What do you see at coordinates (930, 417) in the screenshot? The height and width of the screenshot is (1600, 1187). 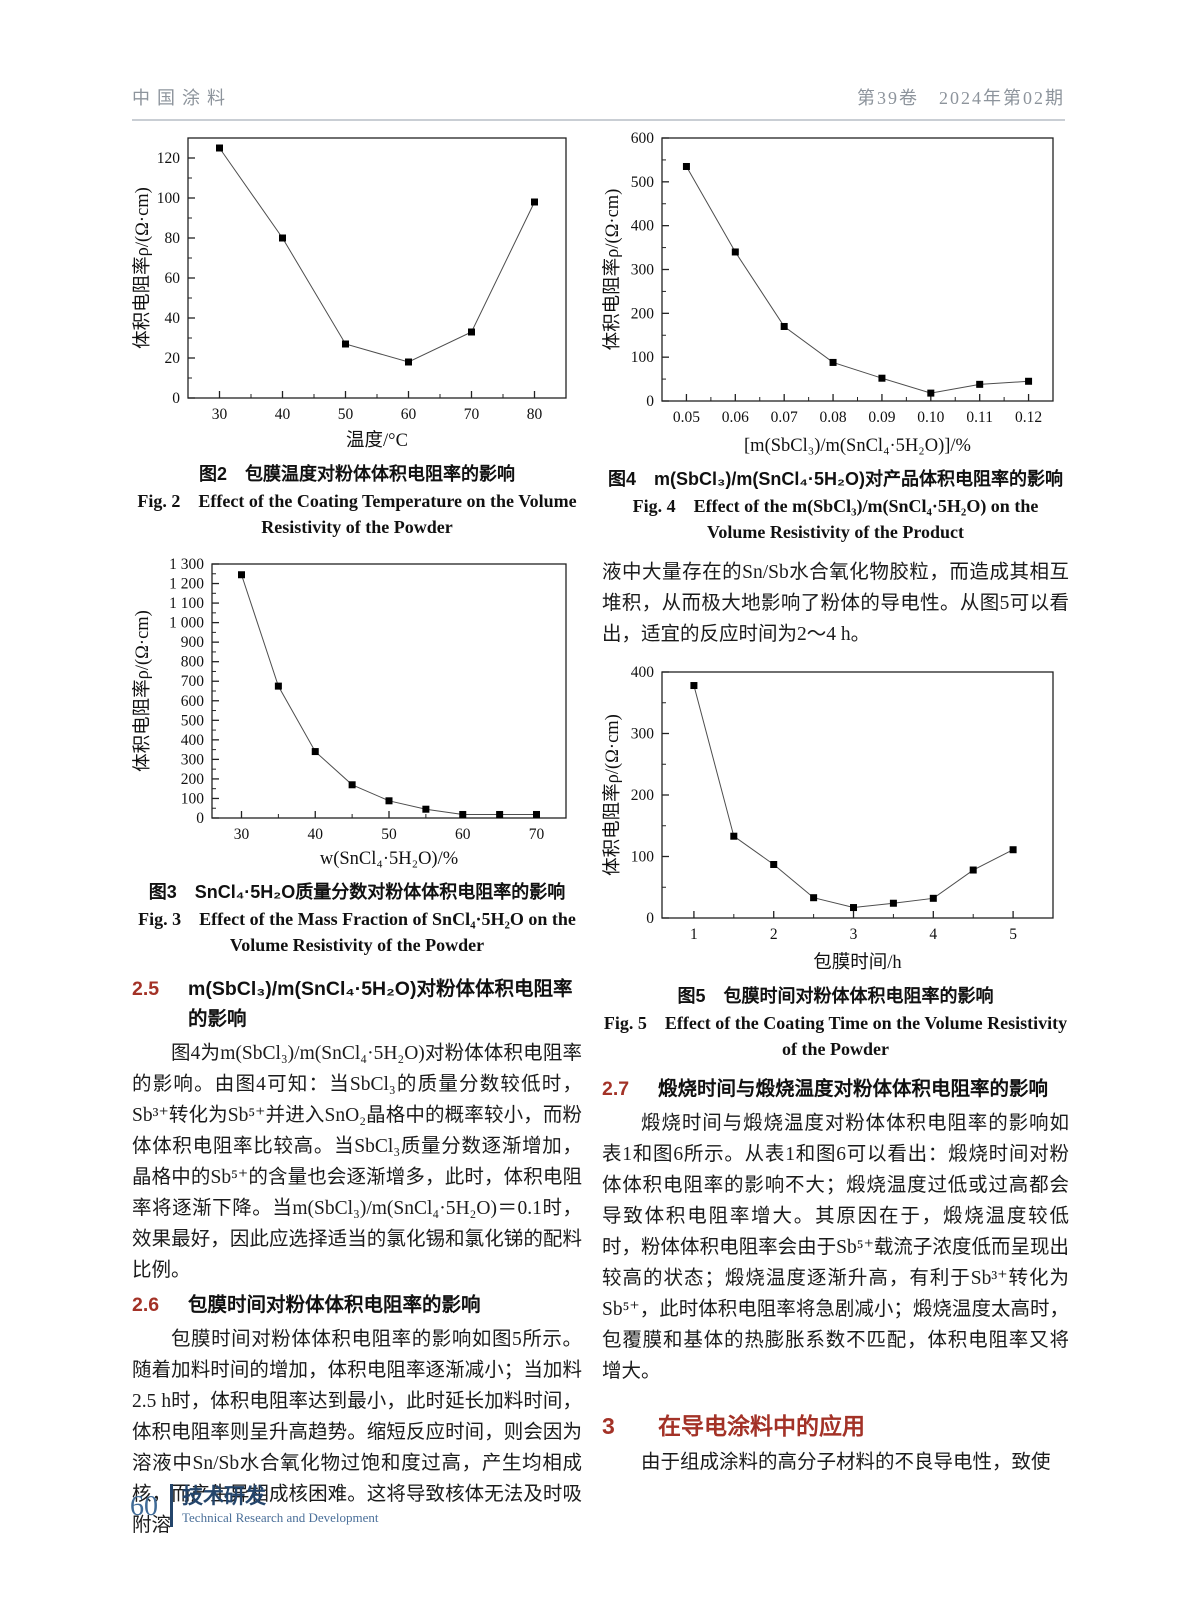 I see `svg-text: 0.10` at bounding box center [930, 417].